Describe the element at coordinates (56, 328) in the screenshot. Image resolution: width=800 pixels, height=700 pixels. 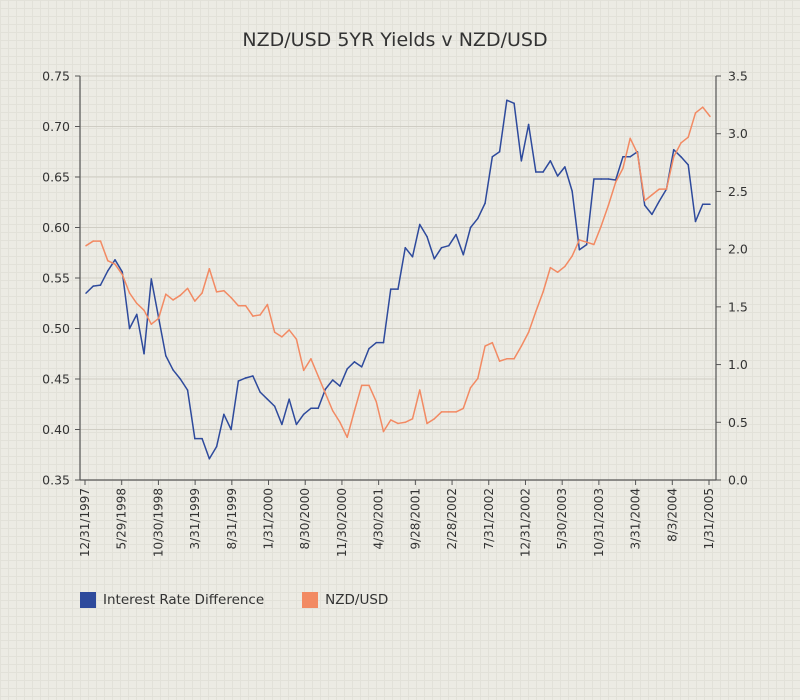
I see `left-tick-label: 0.50` at that location.